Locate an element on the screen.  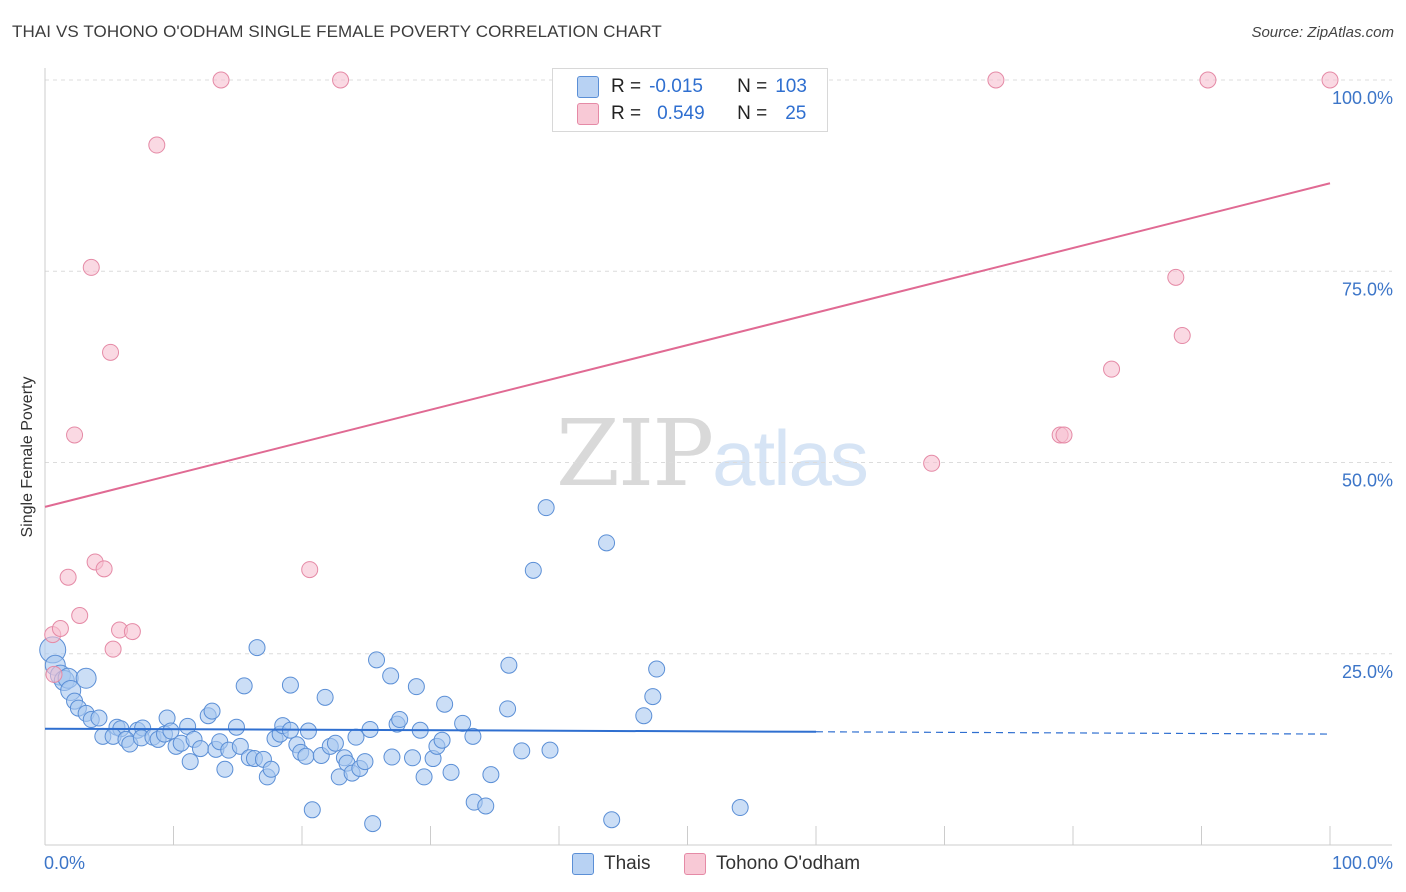
watermark-atlas: atlas is located at coordinates (790, 458).